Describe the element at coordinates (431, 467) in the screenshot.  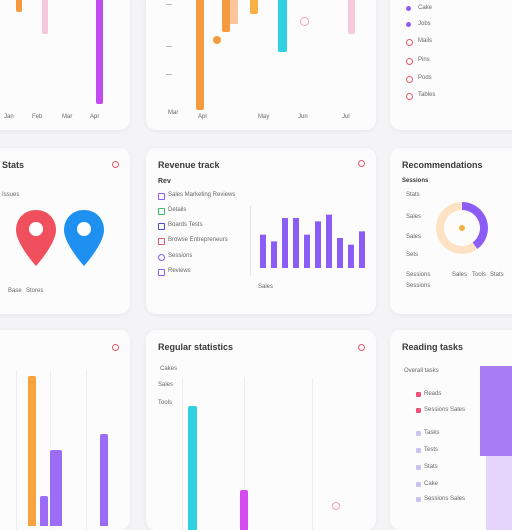
I see `list-item-label: Stats` at that location.